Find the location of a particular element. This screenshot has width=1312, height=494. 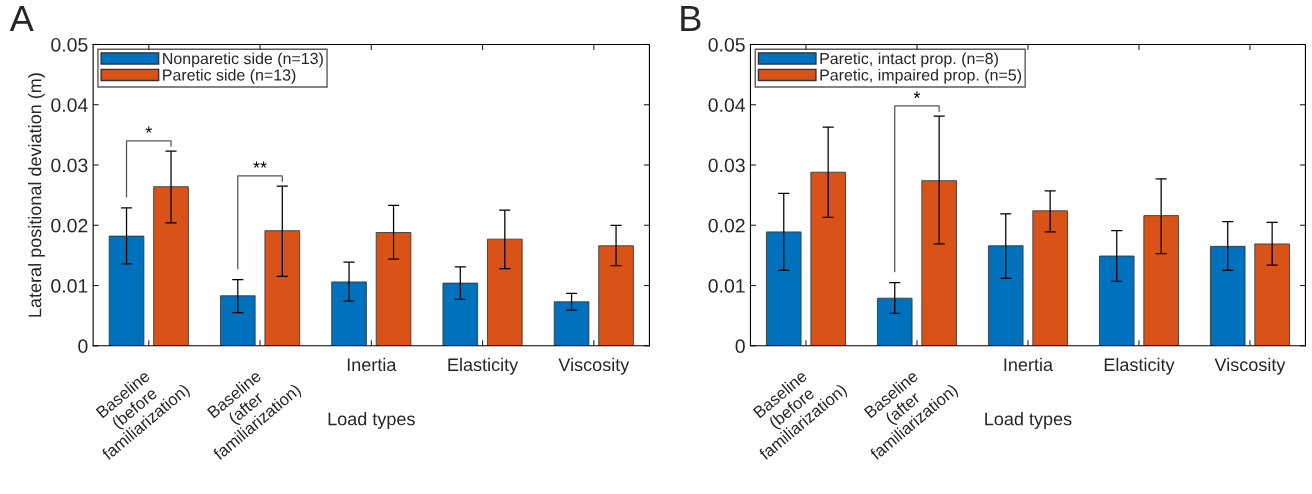

y-axis-title: Lateral positional deviation (m) is located at coordinates (36, 195).